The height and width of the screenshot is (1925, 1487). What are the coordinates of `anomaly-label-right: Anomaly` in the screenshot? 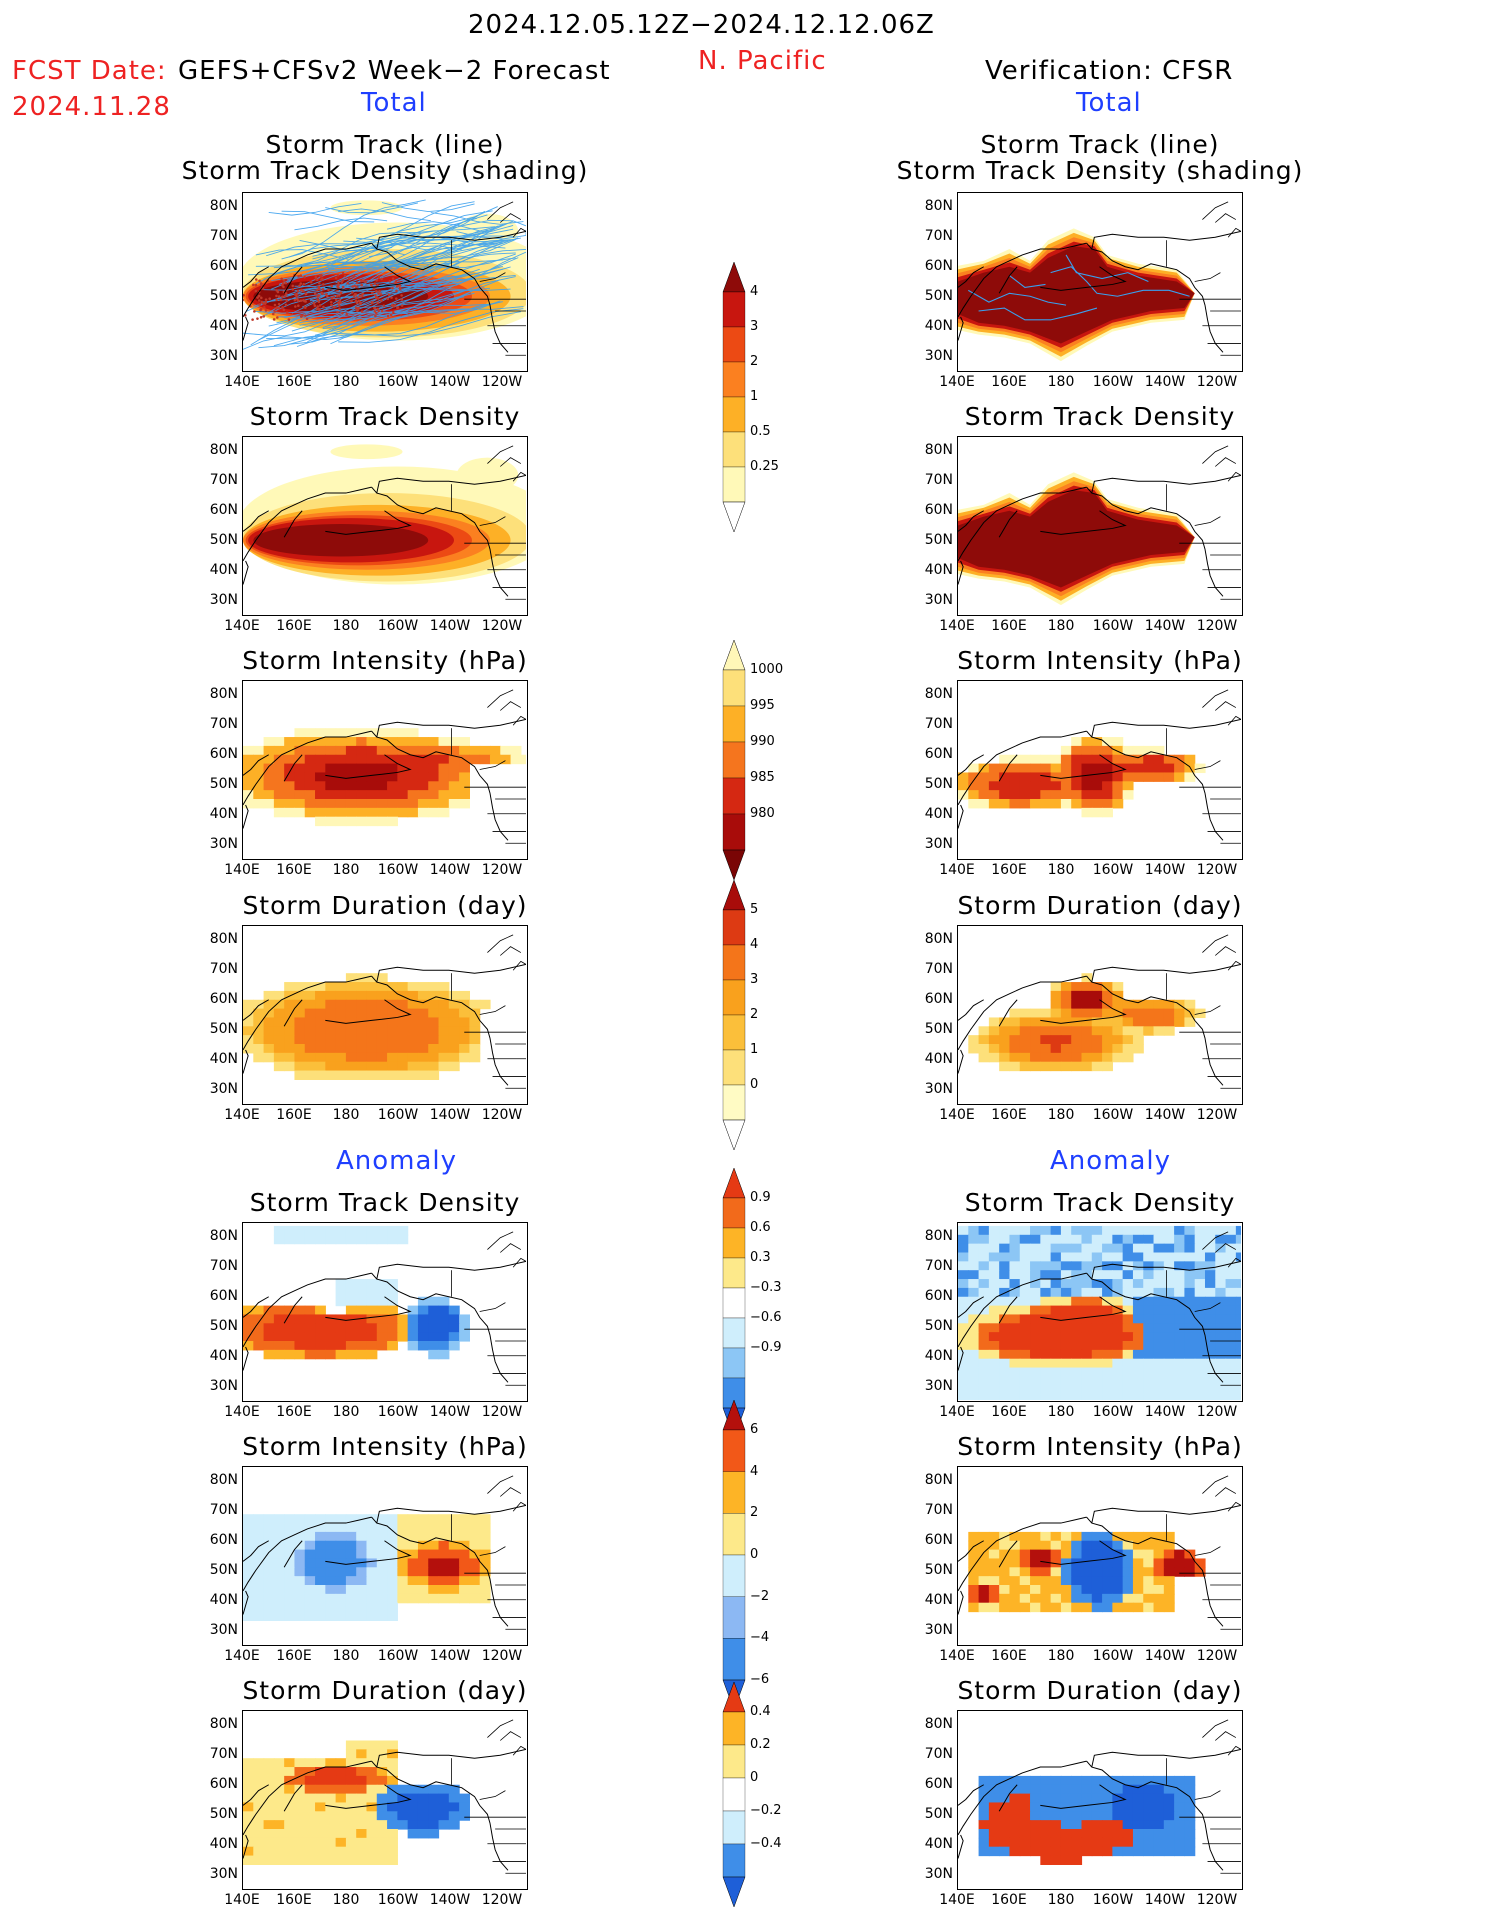 It's located at (1111, 1161).